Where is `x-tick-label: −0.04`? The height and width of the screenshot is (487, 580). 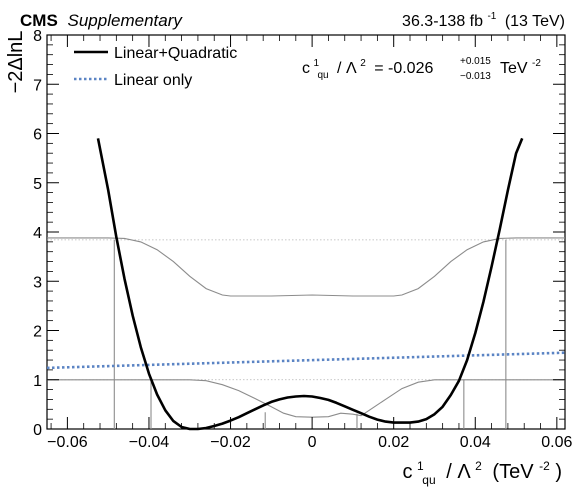 x-tick-label: −0.04 is located at coordinates (149, 442).